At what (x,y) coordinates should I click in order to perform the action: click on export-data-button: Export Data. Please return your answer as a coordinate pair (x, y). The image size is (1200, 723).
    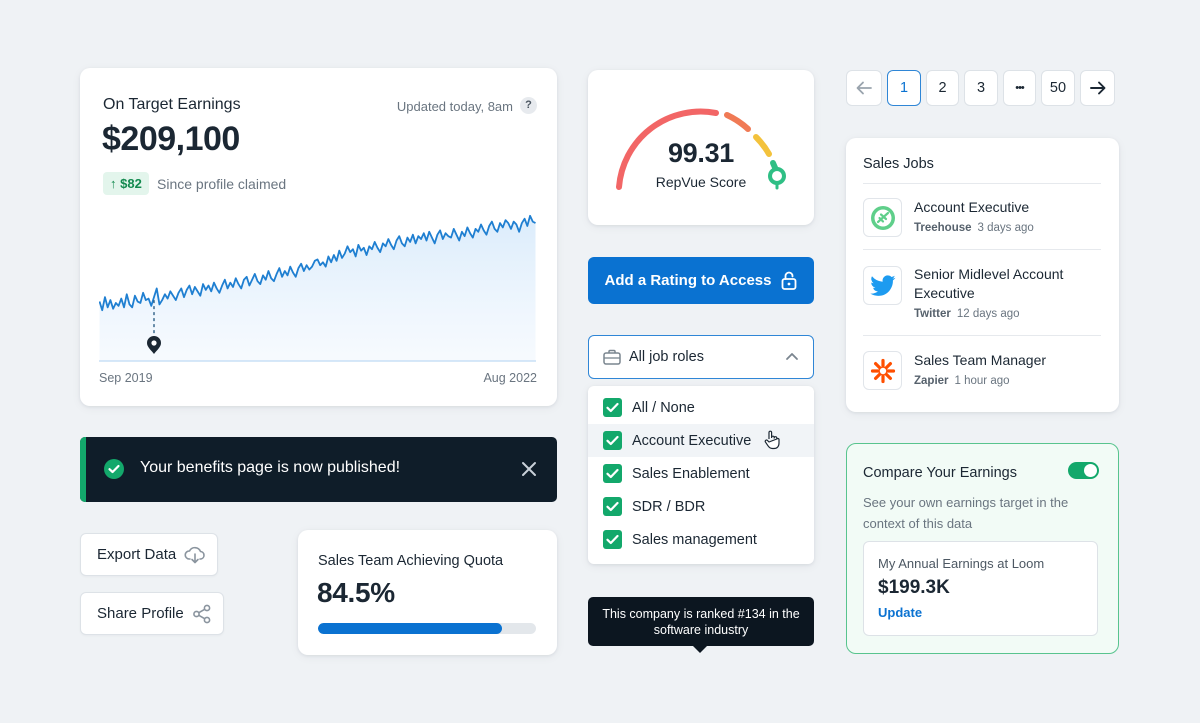
    Looking at the image, I should click on (149, 554).